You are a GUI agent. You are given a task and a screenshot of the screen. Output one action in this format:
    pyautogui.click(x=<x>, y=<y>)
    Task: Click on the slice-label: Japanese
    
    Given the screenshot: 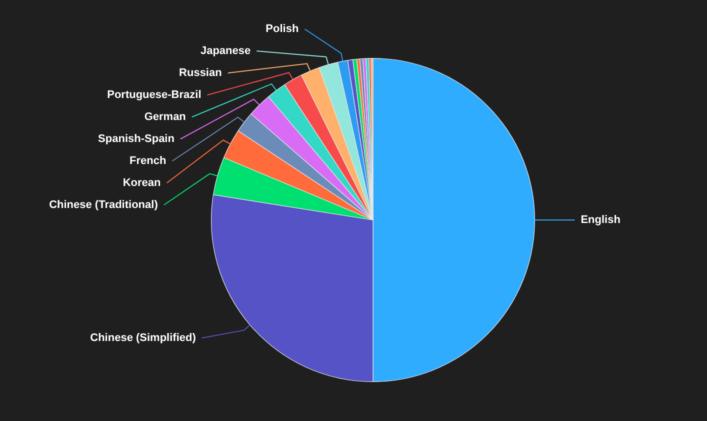 What is the action you would take?
    pyautogui.click(x=225, y=51)
    